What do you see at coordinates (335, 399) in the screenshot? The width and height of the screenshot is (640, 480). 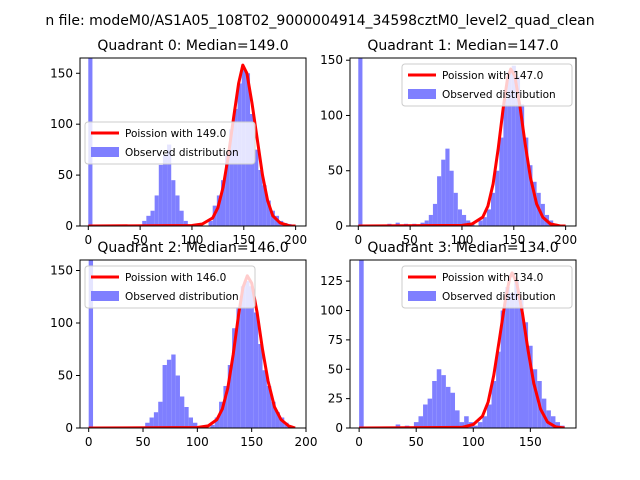 I see `y-tick-label: 25` at bounding box center [335, 399].